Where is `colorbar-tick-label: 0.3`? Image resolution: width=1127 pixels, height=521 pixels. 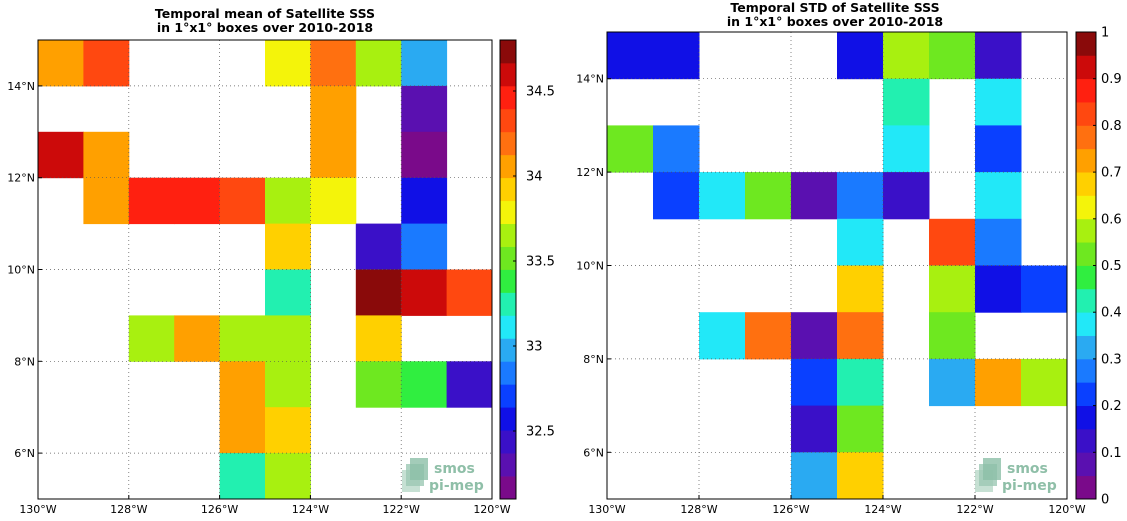
colorbar-tick-label: 0.3 is located at coordinates (1111, 359).